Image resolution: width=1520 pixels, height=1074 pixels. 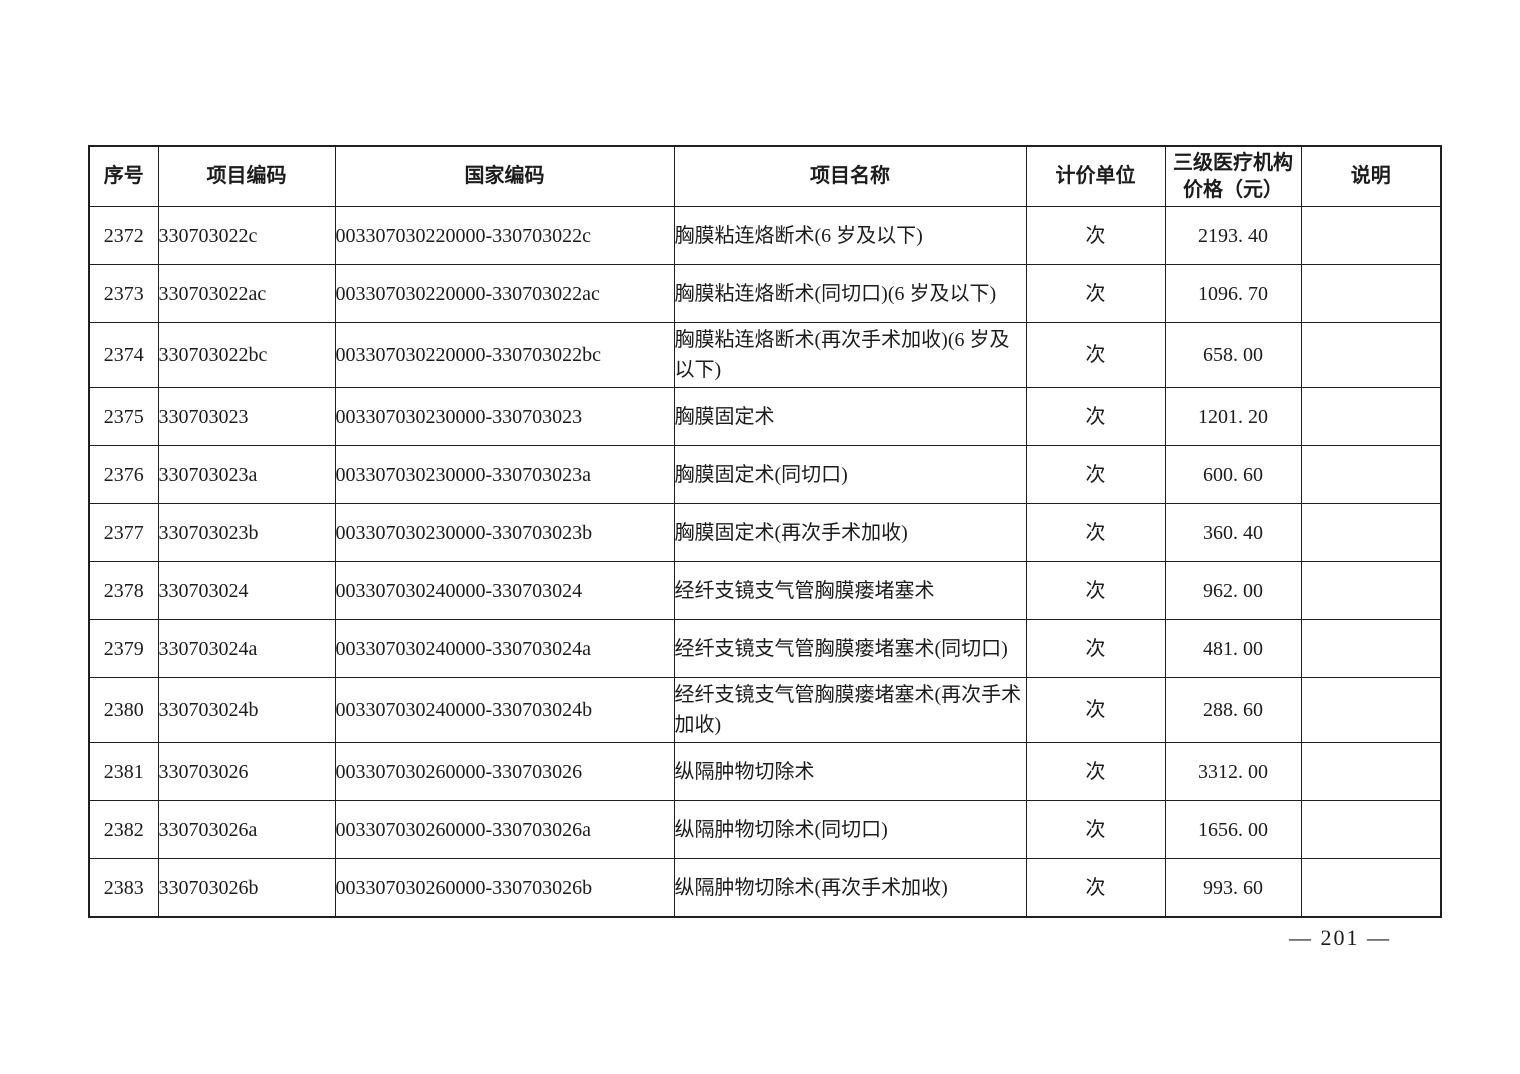 I want to click on cell-project-code: 330703026, so click(x=246, y=771).